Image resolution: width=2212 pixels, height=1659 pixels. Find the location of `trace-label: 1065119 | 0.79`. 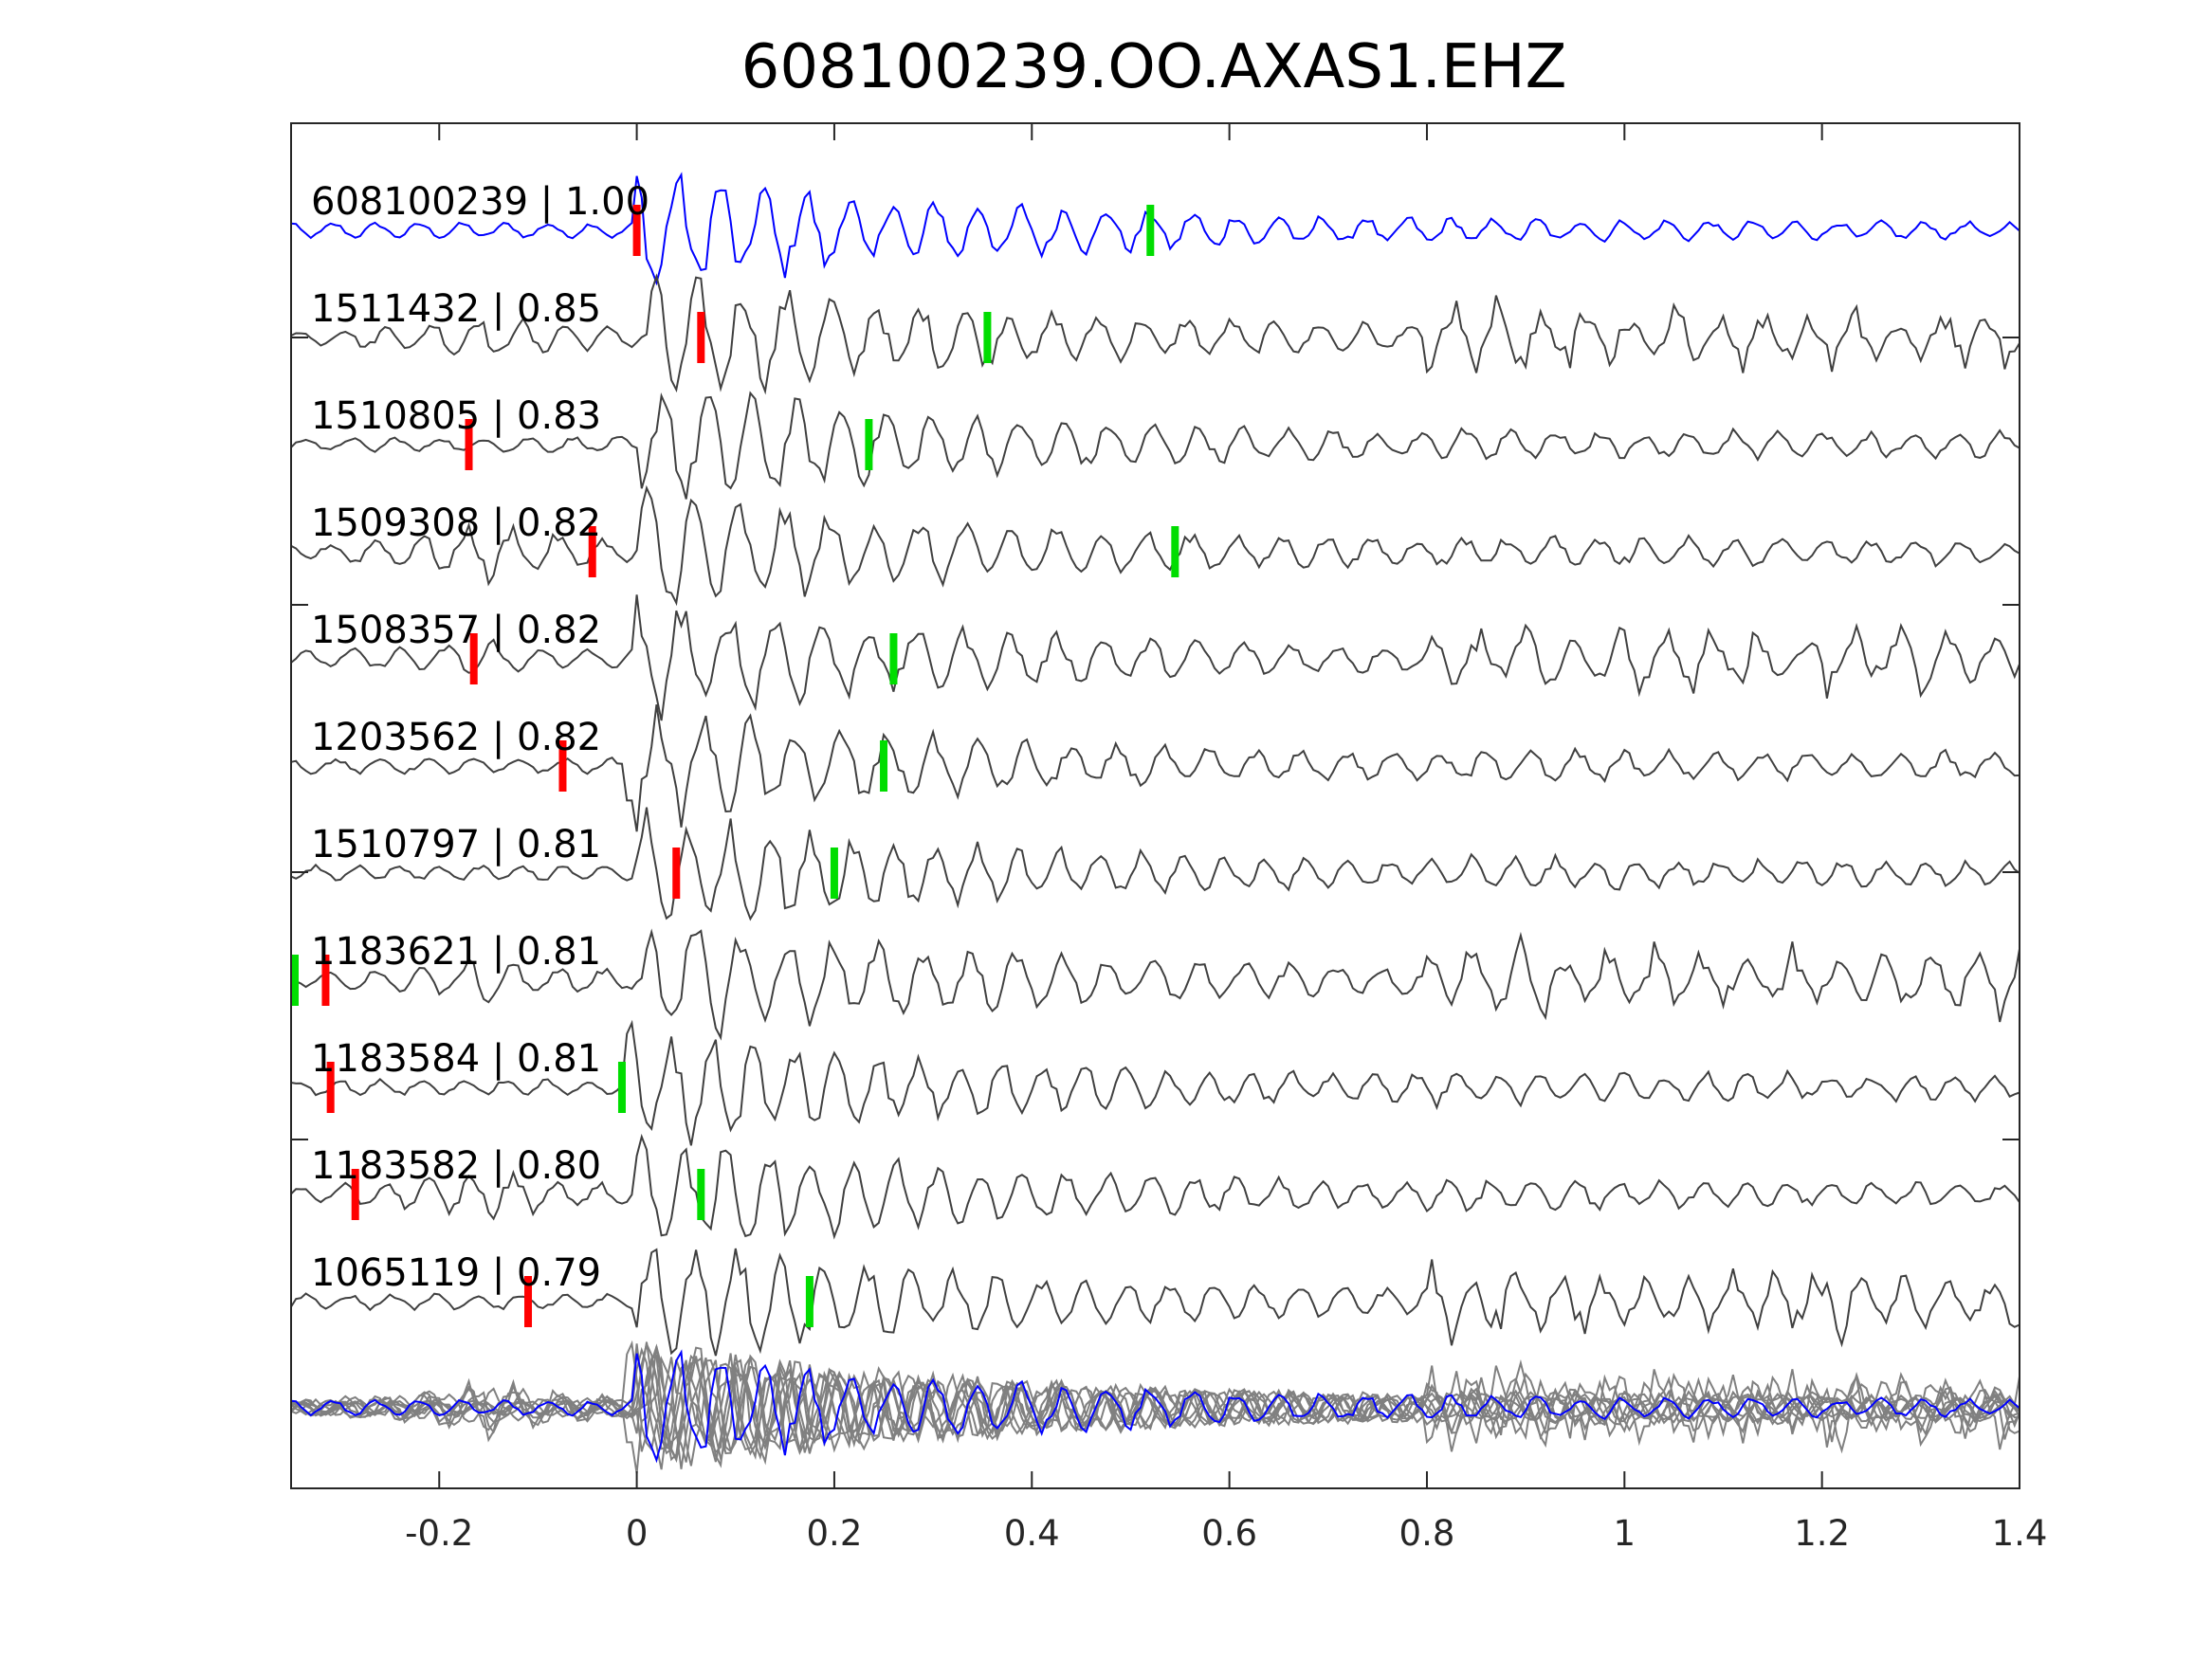

trace-label: 1065119 | 0.79 is located at coordinates (456, 1273).